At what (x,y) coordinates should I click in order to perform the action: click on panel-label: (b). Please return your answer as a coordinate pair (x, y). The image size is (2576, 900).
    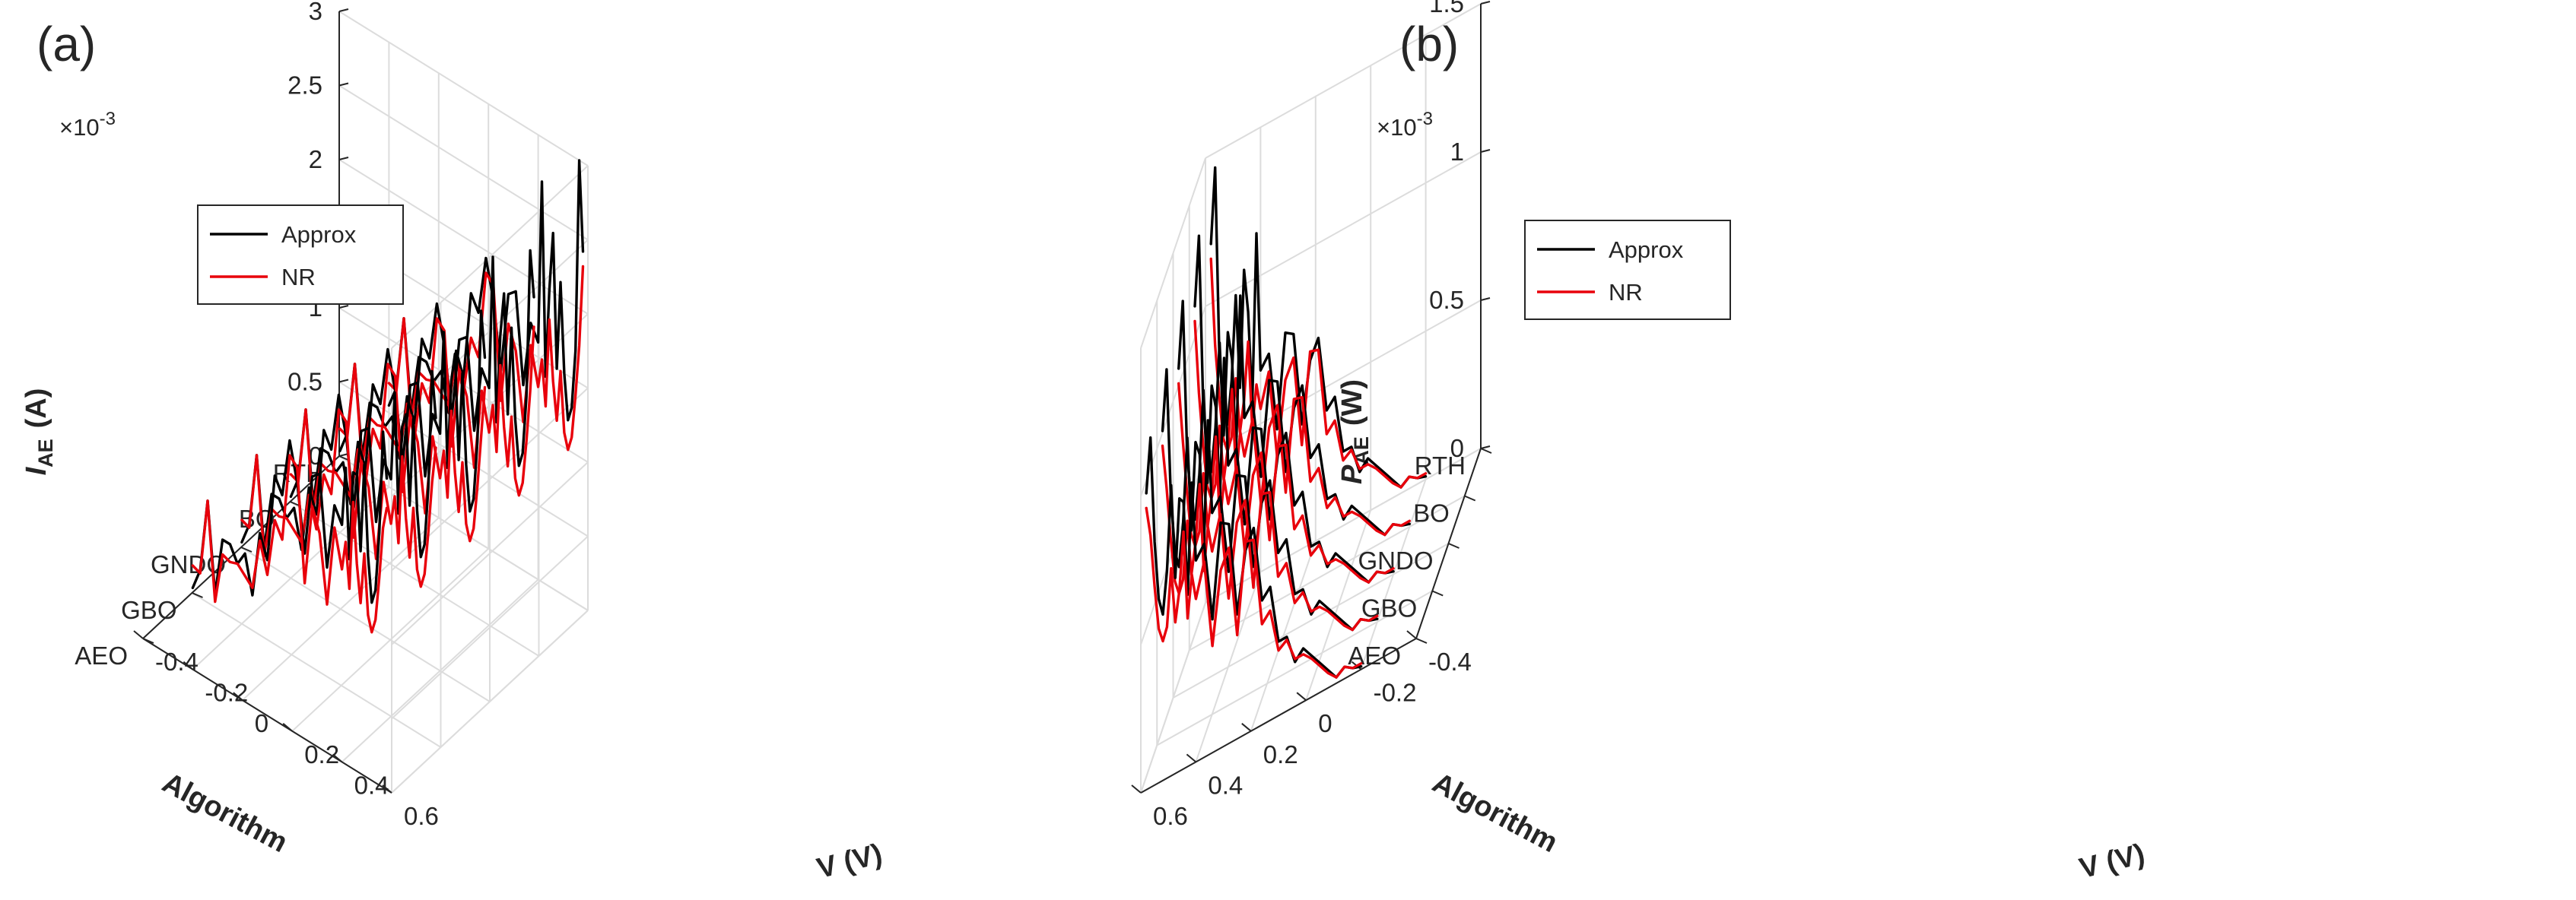
    Looking at the image, I should click on (1429, 44).